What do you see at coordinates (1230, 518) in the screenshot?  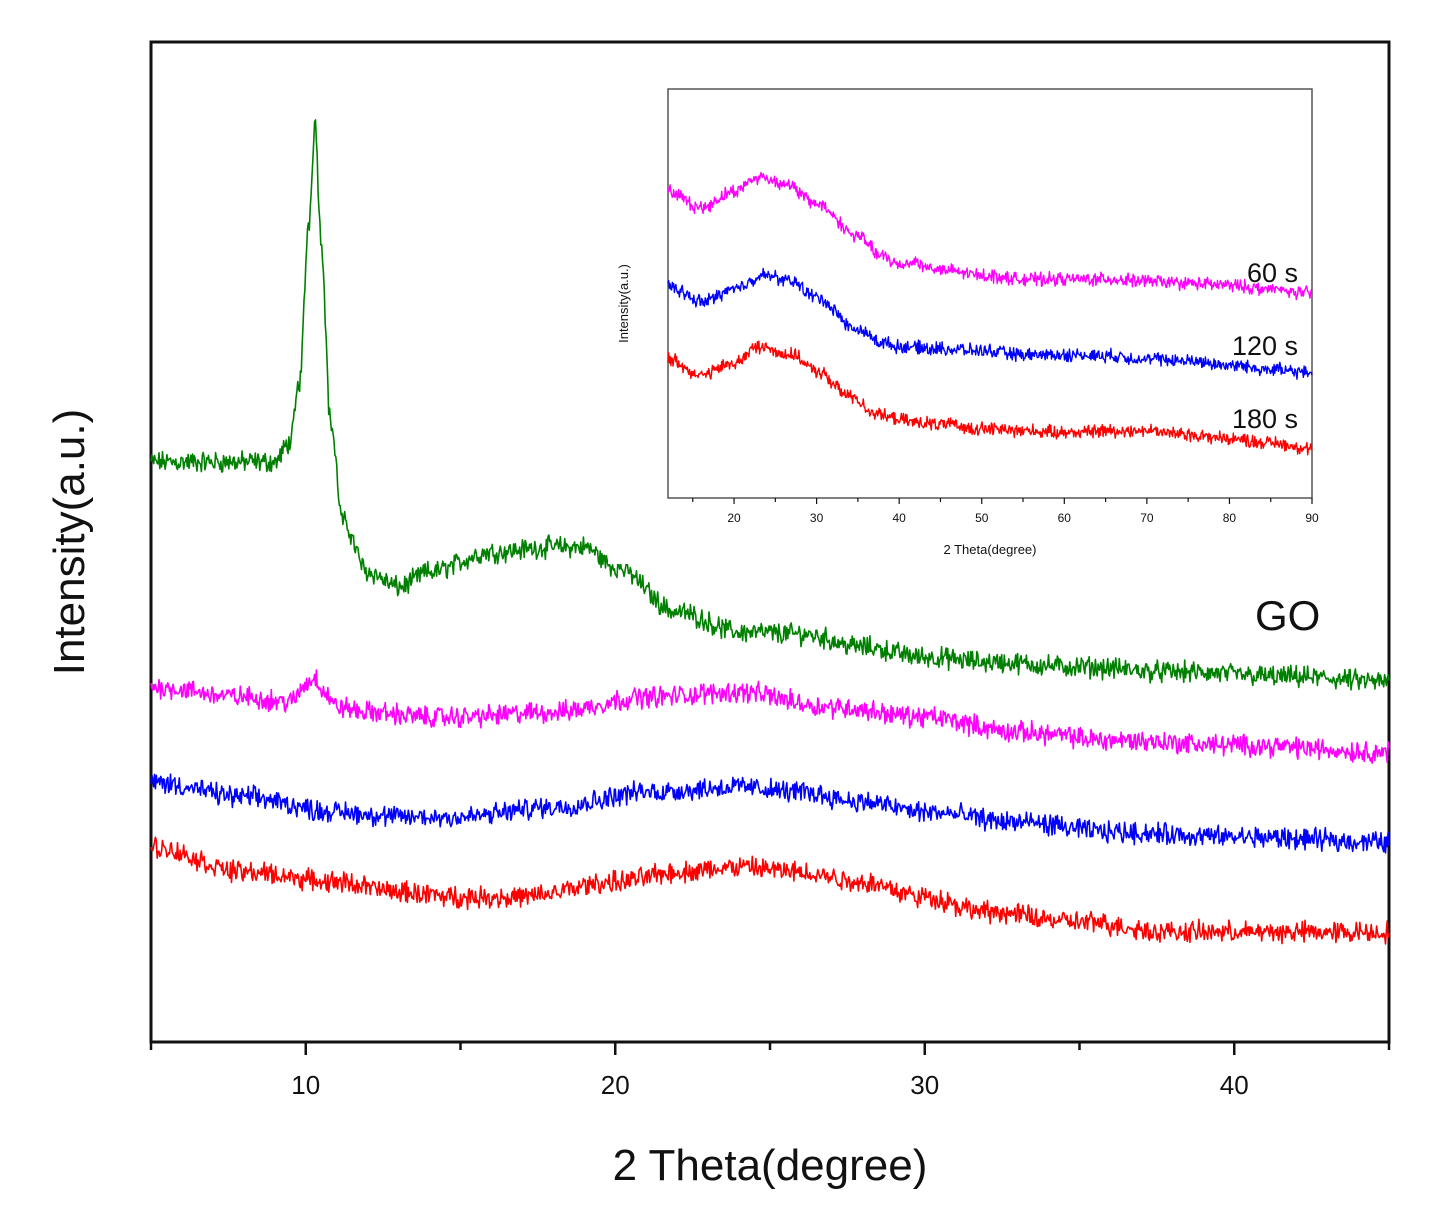 I see `tick-label-80: 80` at bounding box center [1230, 518].